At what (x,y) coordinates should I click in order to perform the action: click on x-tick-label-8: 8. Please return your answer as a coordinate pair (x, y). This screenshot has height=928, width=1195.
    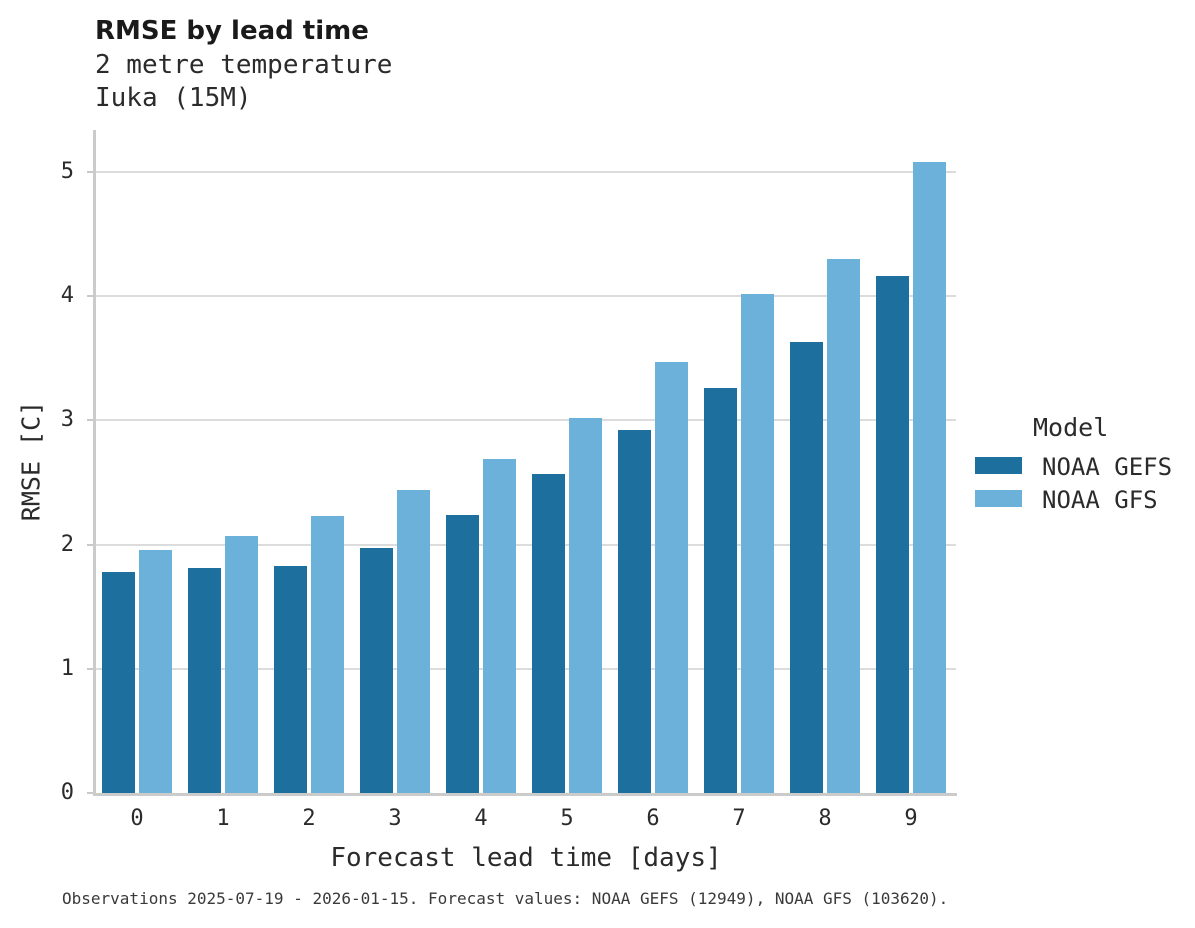
    Looking at the image, I should click on (825, 818).